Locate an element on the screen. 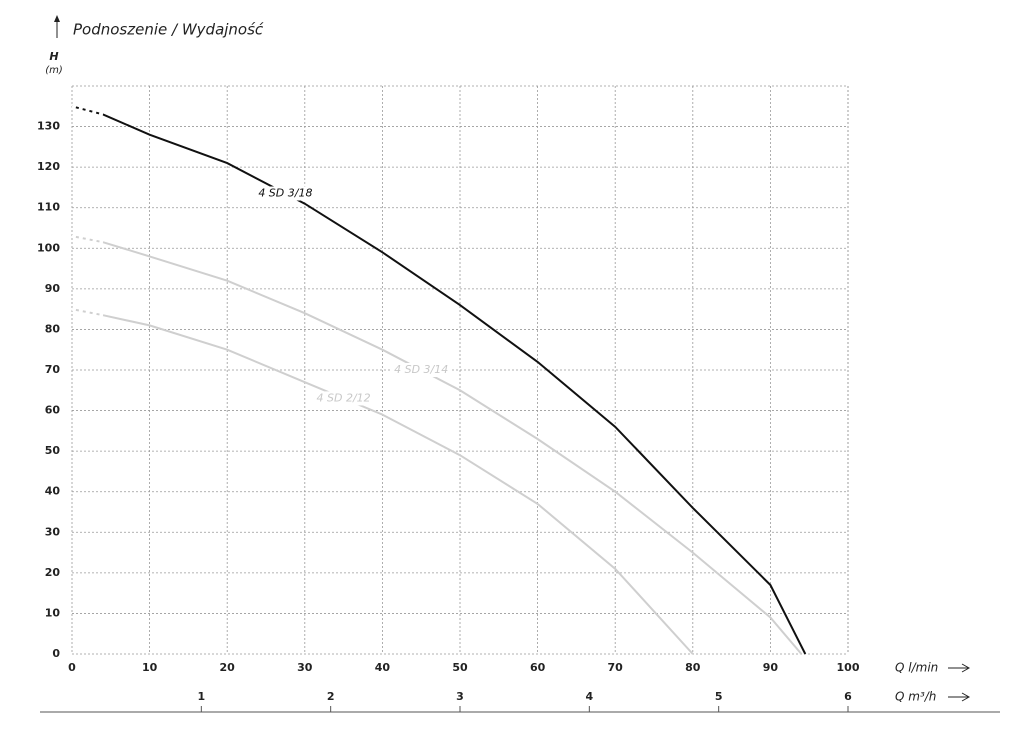 The image size is (1020, 730). y-tick-label: 60 is located at coordinates (53, 410).